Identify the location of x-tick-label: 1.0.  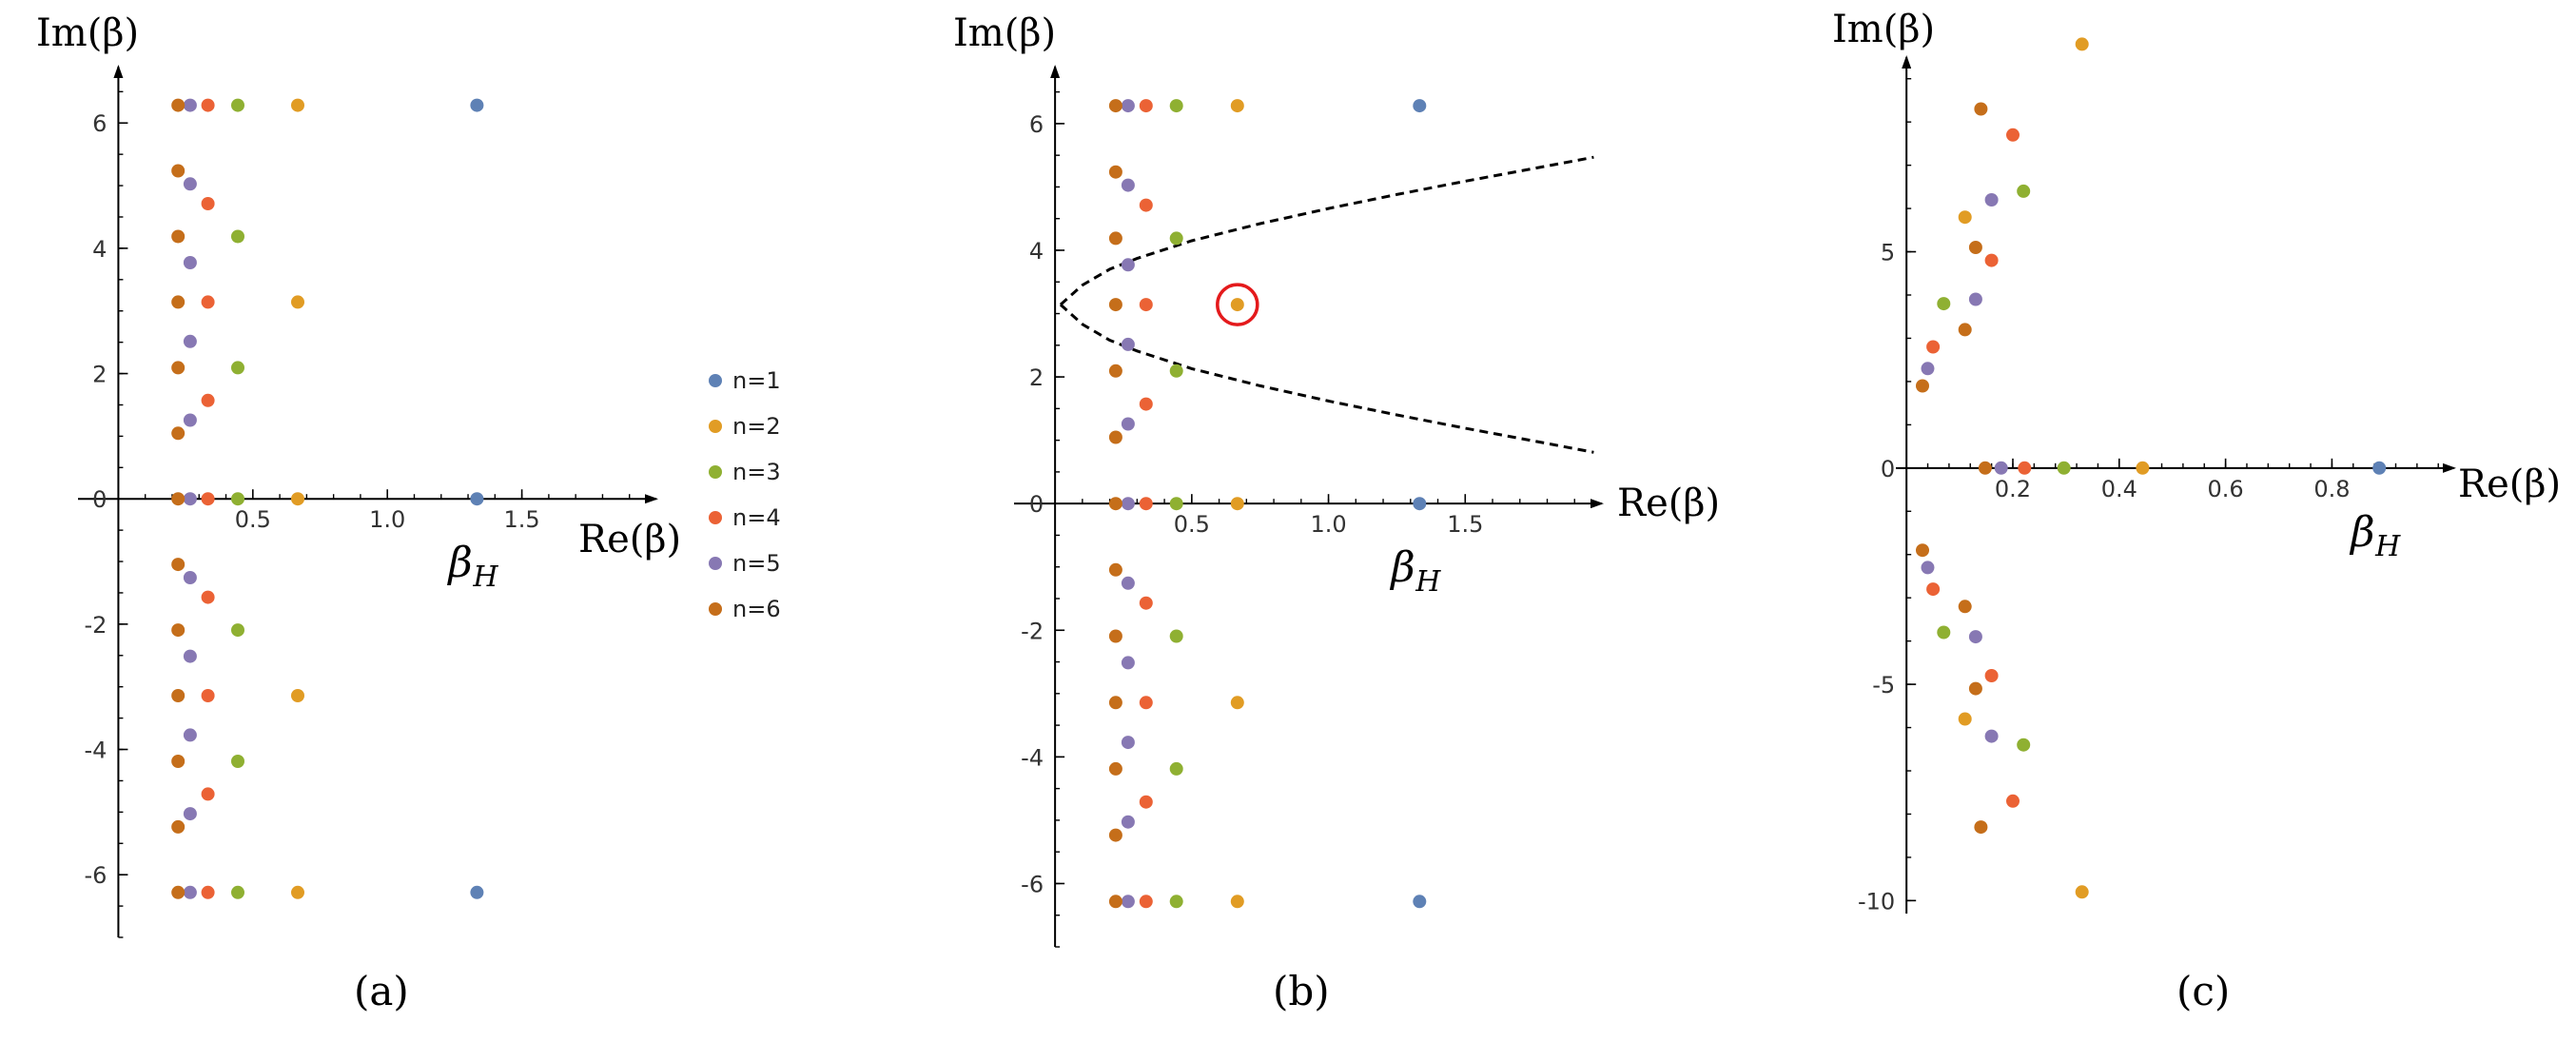
(387, 519).